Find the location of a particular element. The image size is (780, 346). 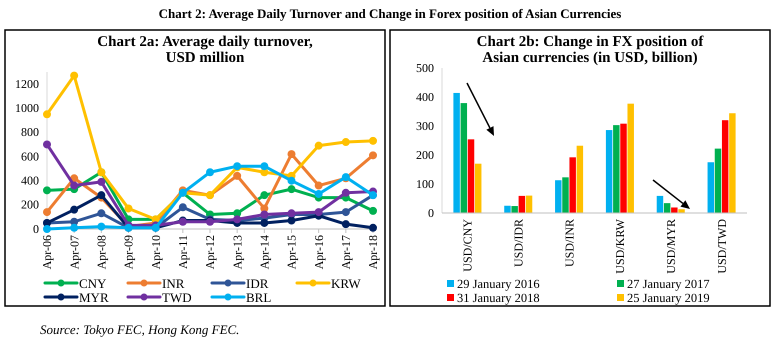

x-tick-label: Apr-07 is located at coordinates (74, 252).